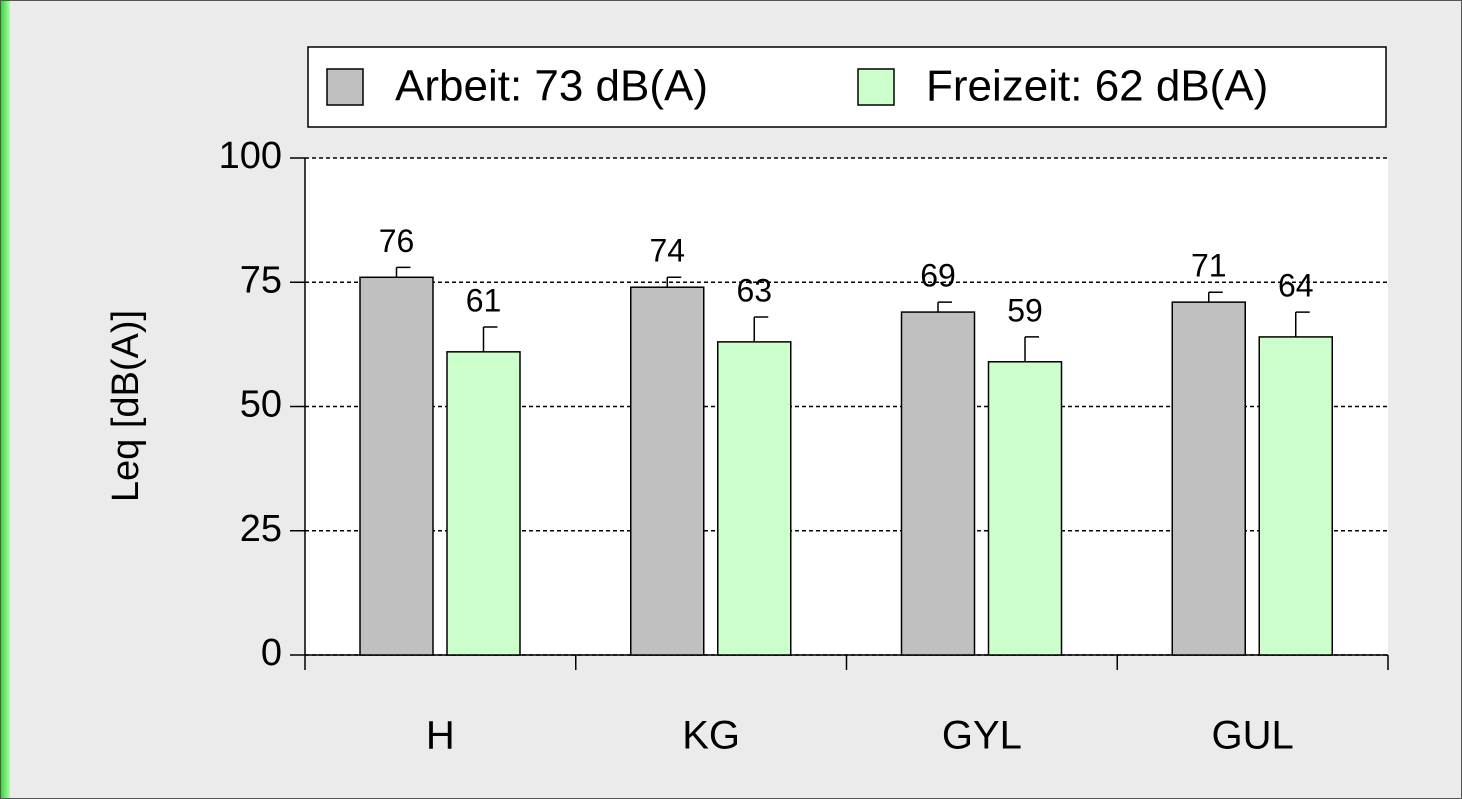 The width and height of the screenshot is (1462, 799). Describe the element at coordinates (847, 87) in the screenshot. I see `legend-box` at that location.